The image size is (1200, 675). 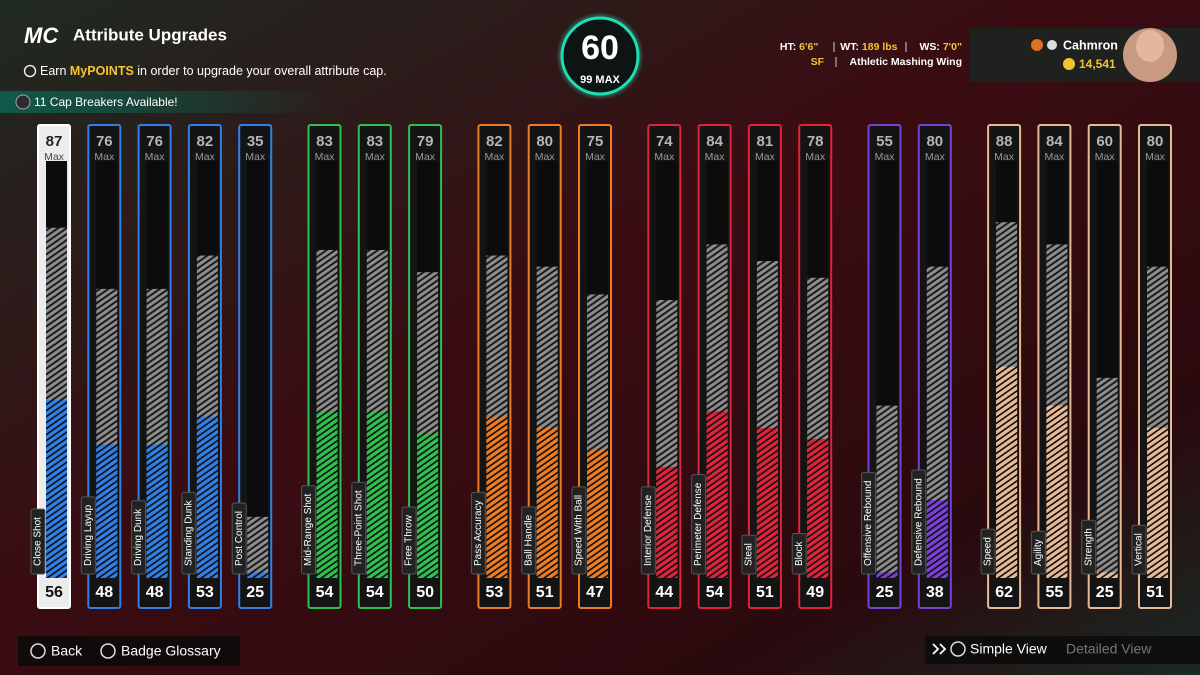 What do you see at coordinates (880, 47) in the screenshot?
I see `wt: 189 lbs` at bounding box center [880, 47].